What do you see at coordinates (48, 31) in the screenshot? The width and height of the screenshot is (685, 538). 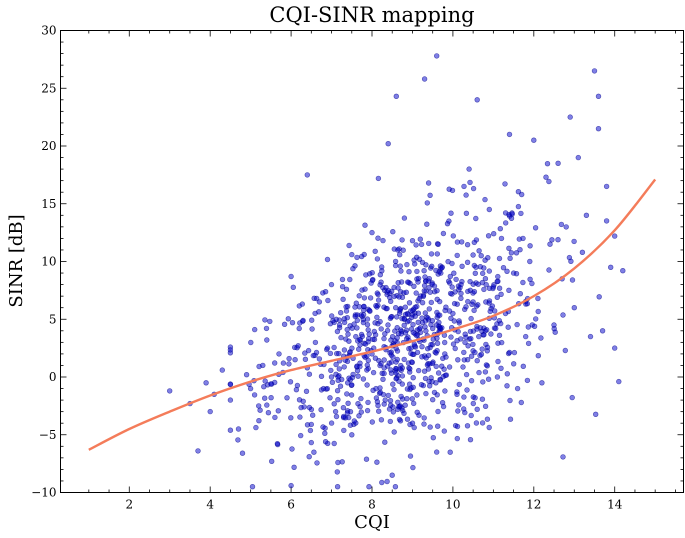 I see `y-tick-label: 30` at bounding box center [48, 31].